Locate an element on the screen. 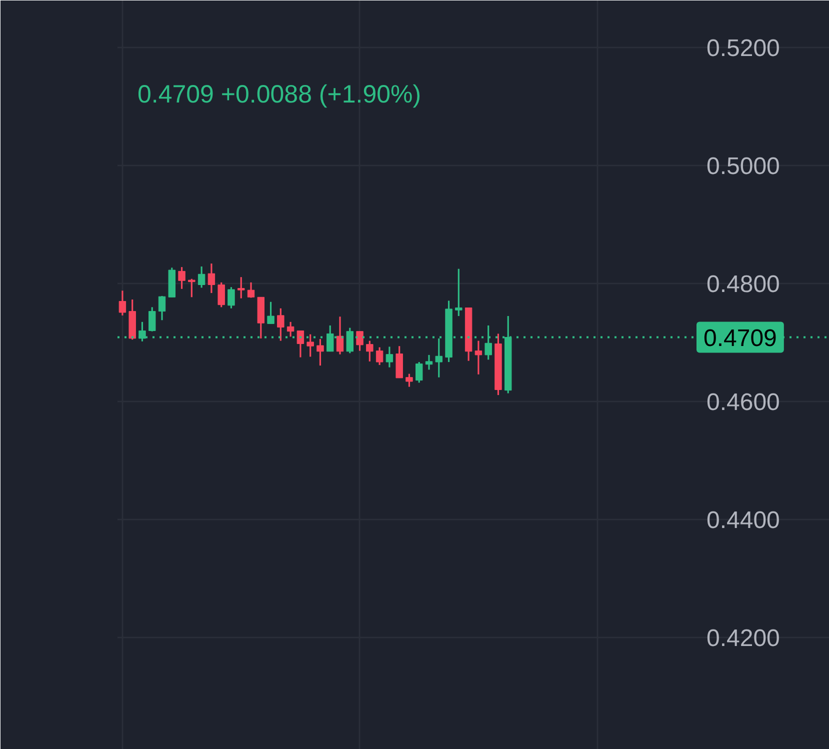  y-tick-label: 0.4400 is located at coordinates (743, 520).